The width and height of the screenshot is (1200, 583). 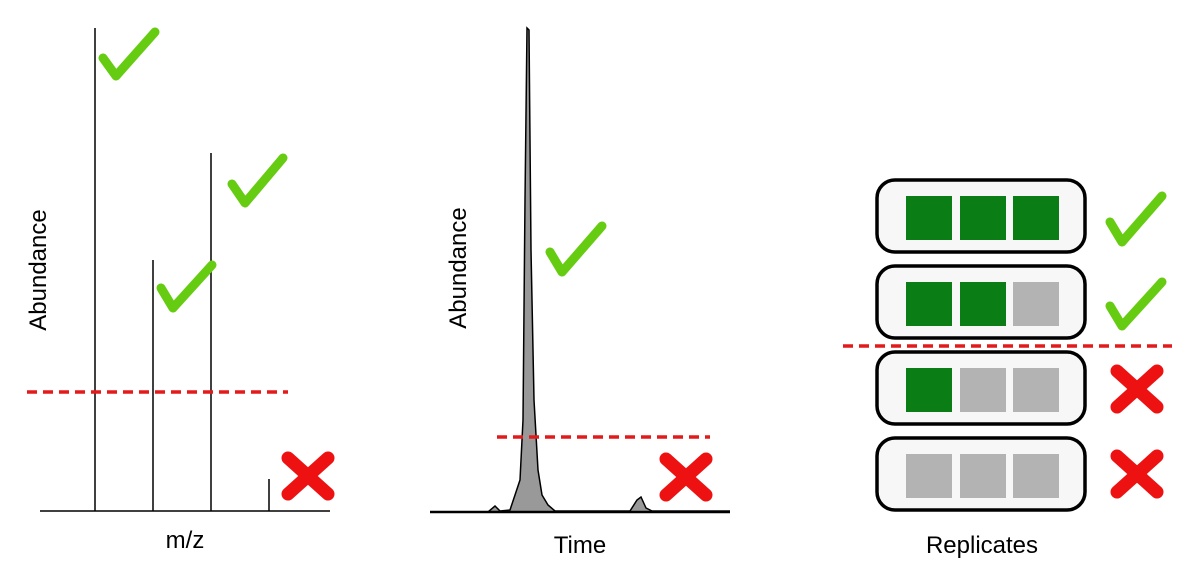 I want to click on x-label: Time, so click(x=580, y=545).